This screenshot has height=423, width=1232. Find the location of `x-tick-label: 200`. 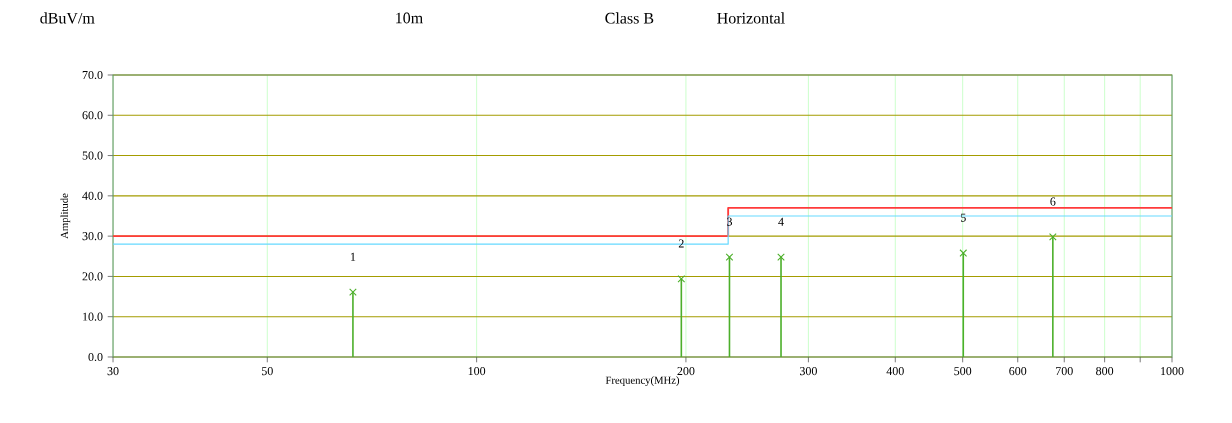

x-tick-label: 200 is located at coordinates (686, 371).